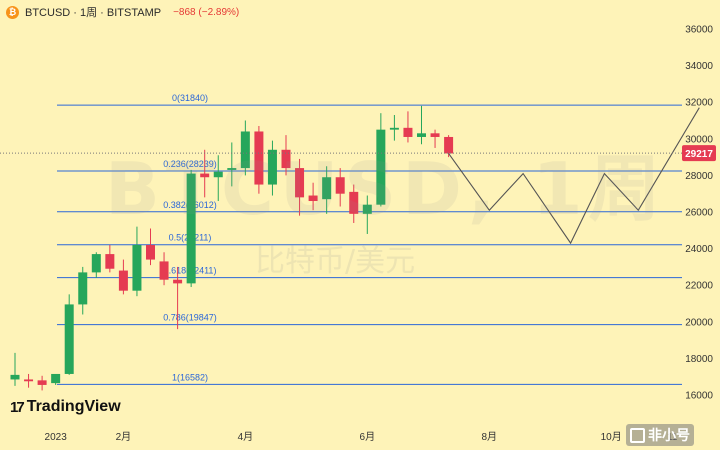 Image resolution: width=720 pixels, height=450 pixels. What do you see at coordinates (489, 437) in the screenshot?
I see `time-tick-label: 8月` at bounding box center [489, 437].